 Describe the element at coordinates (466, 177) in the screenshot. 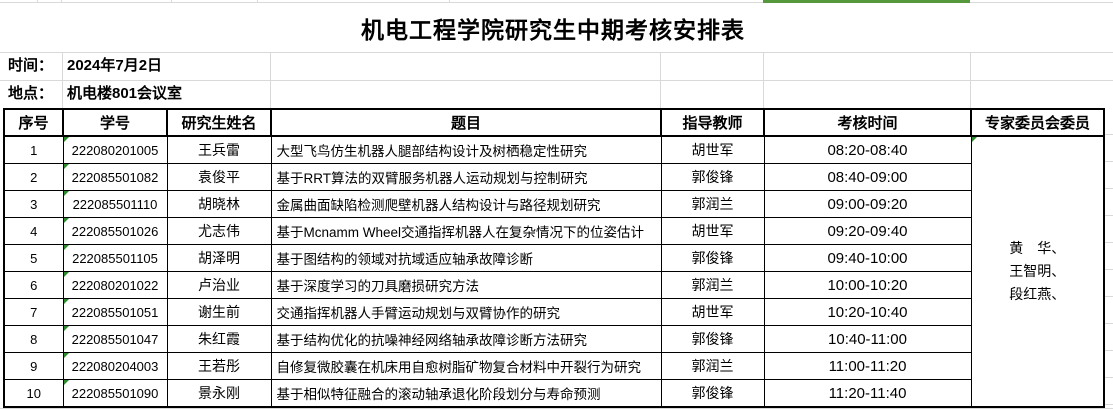

I see `topic-cell: 基于RRT算法的双臂服务机器人运动规划与控制研究` at that location.